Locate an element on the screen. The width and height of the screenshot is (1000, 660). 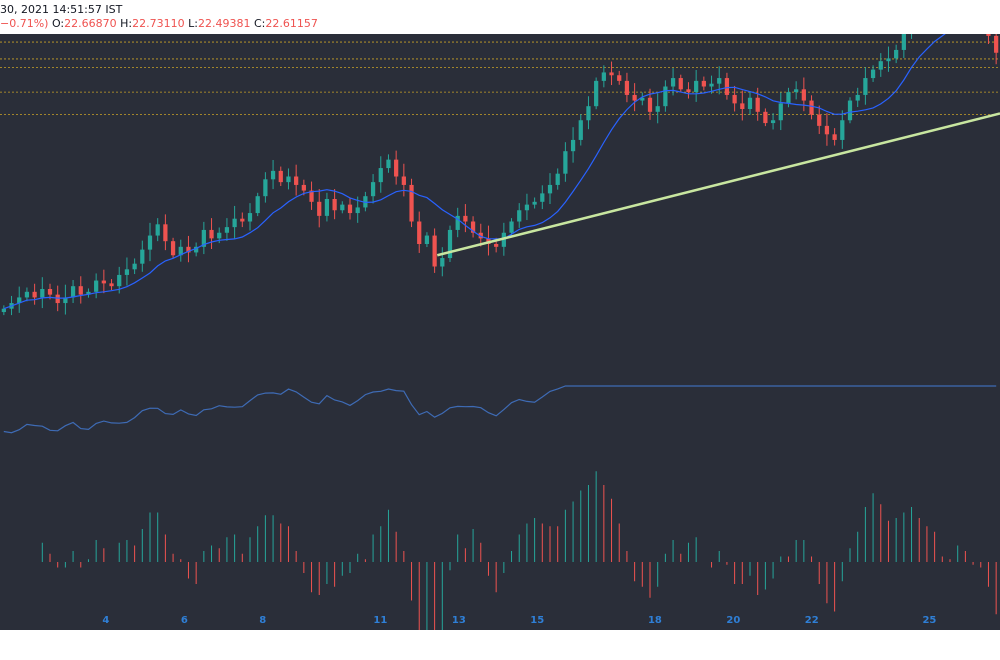
high-value: 22.73110 is located at coordinates (158, 23).